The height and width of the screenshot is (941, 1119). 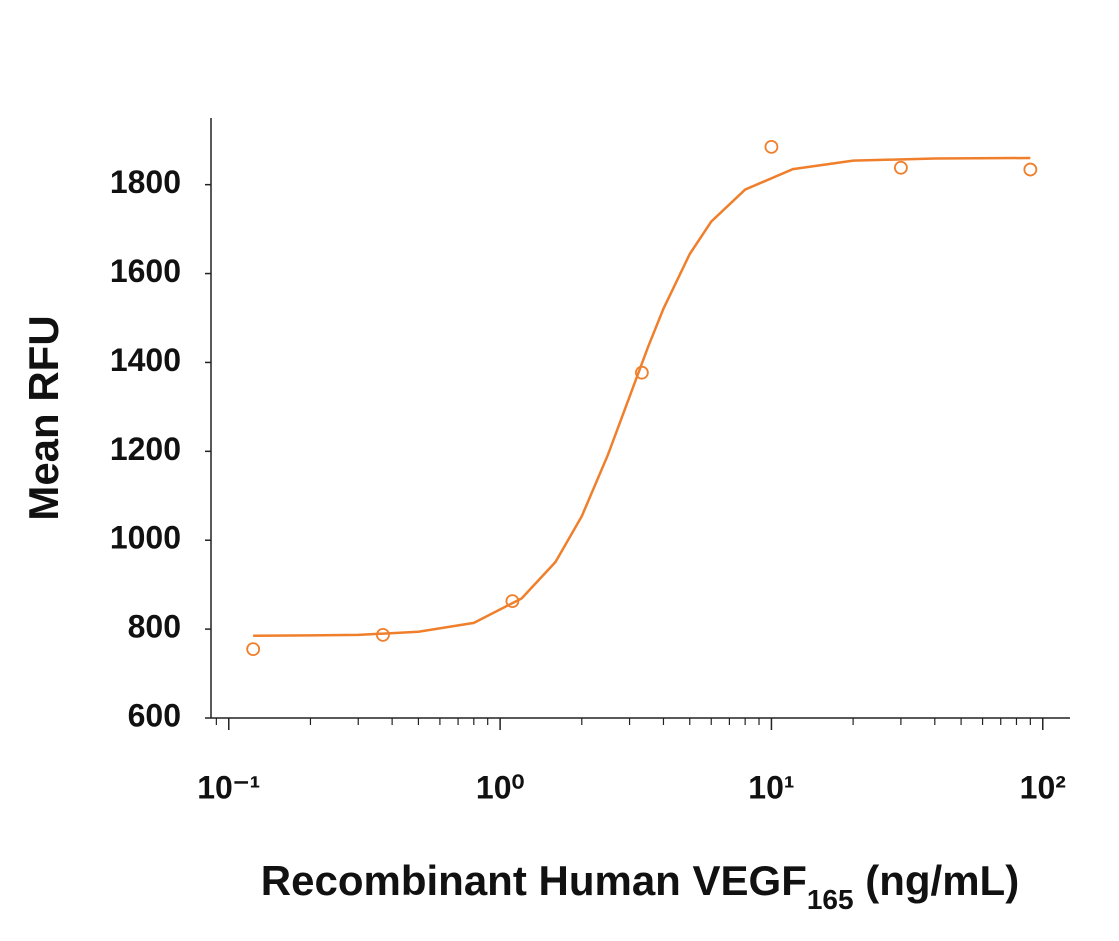 What do you see at coordinates (43, 417) in the screenshot?
I see `y-axis-label: Mean RFU` at bounding box center [43, 417].